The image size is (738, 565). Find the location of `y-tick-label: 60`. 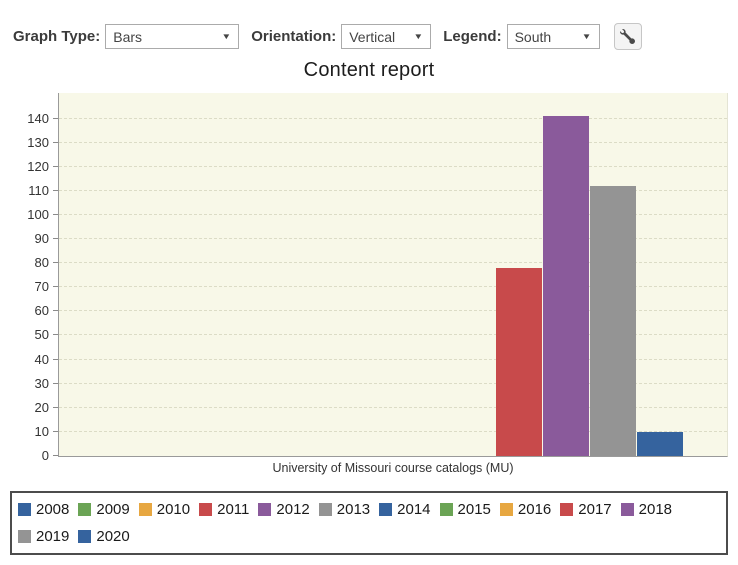

y-tick-label: 60 is located at coordinates (41, 311).